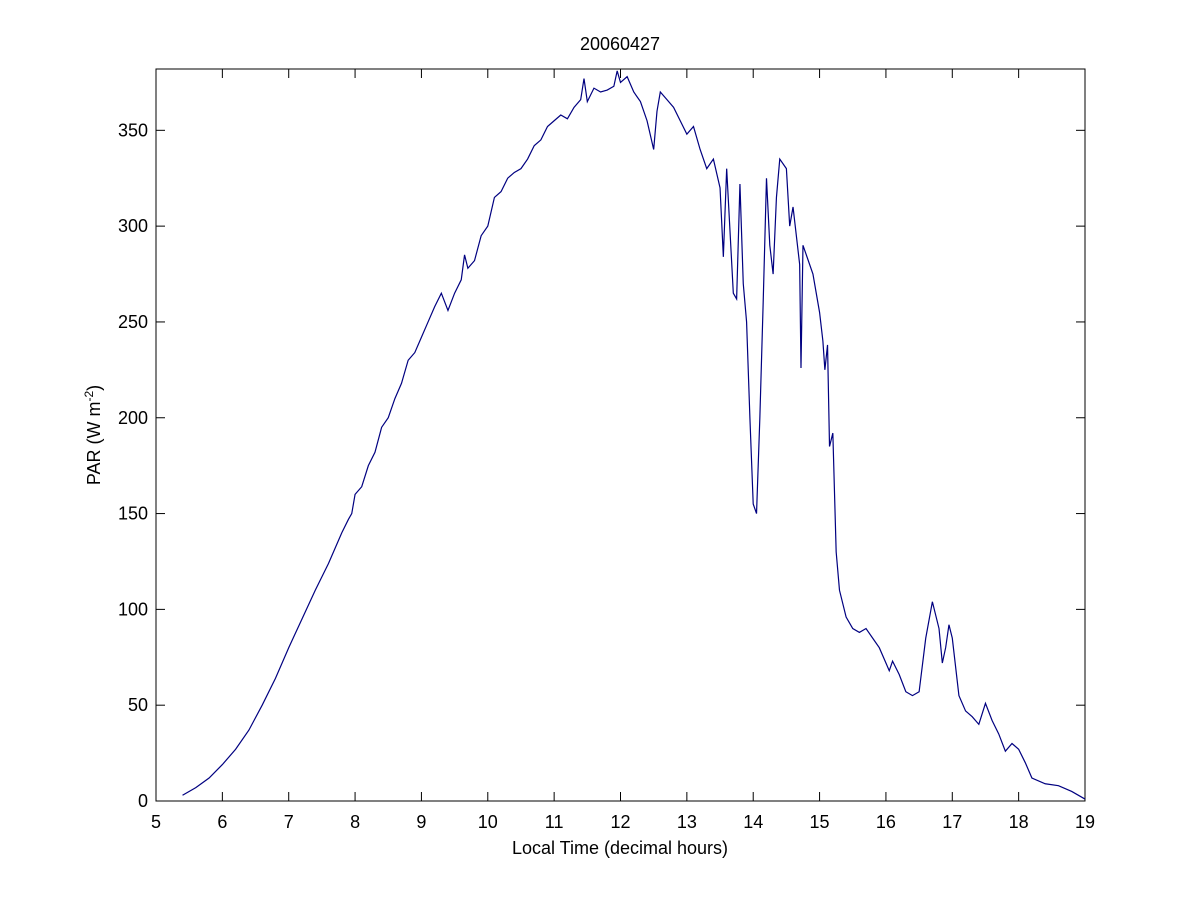 This screenshot has height=905, width=1200. I want to click on y-axis-label: PAR (W m-2), so click(93, 435).